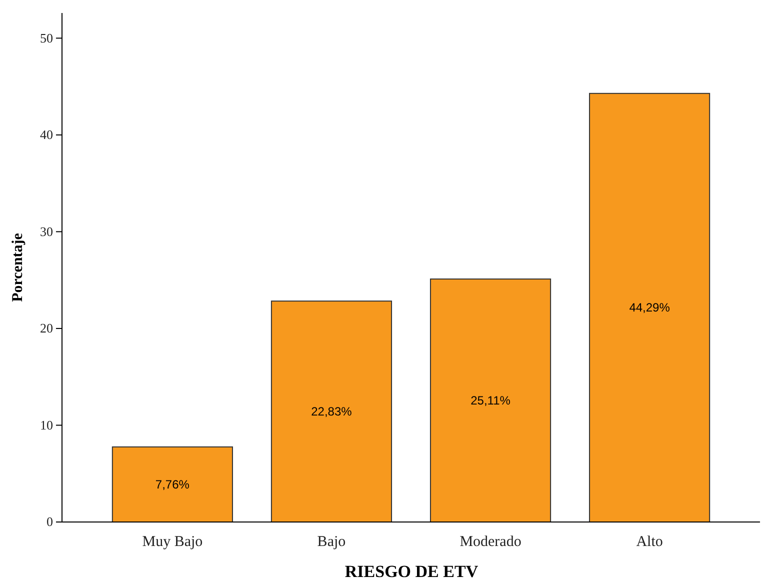 The width and height of the screenshot is (761, 583). What do you see at coordinates (46, 328) in the screenshot?
I see `y-tick-label: 20` at bounding box center [46, 328].